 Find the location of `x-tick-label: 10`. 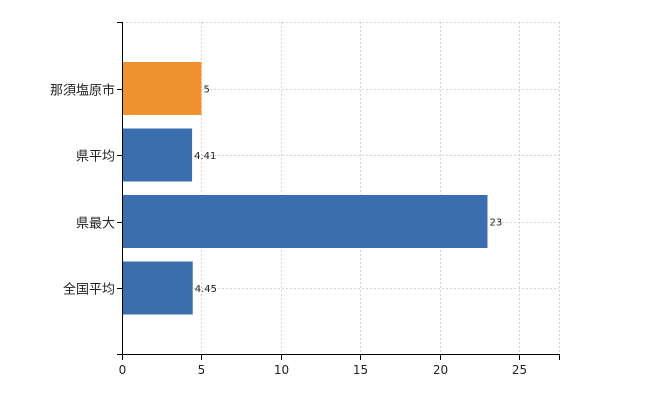

x-tick-label: 10 is located at coordinates (281, 370).